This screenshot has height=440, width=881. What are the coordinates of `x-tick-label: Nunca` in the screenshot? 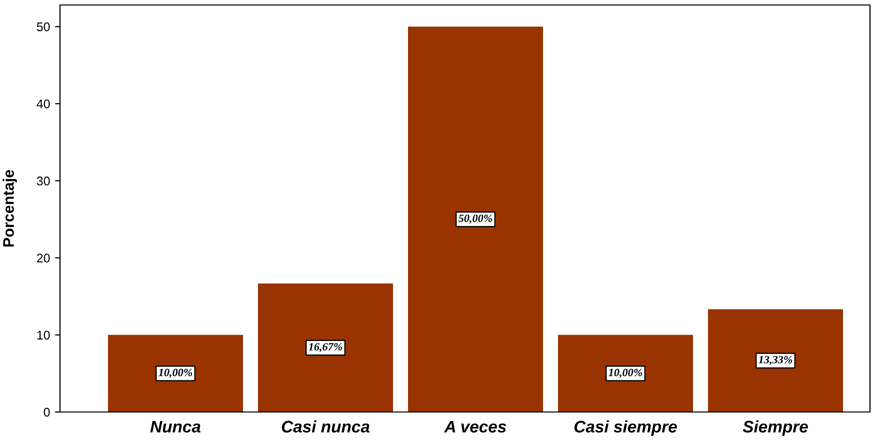 It's located at (175, 426).